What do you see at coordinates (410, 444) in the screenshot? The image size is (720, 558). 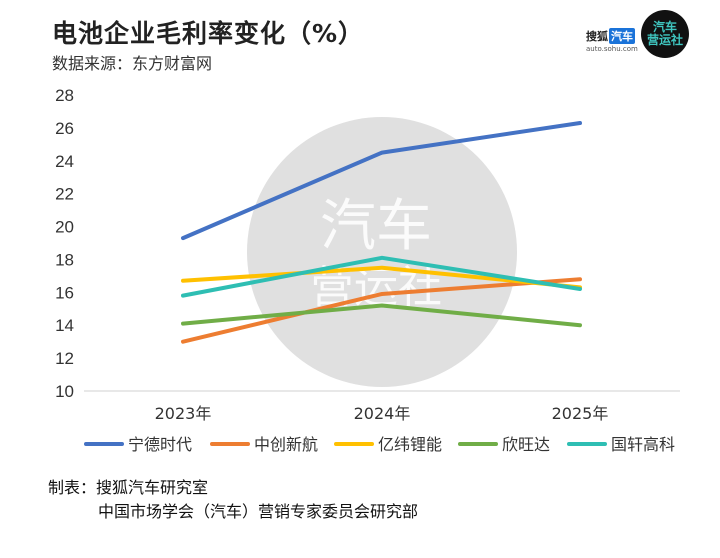 I see `legend-label: 亿纬锂能` at bounding box center [410, 444].